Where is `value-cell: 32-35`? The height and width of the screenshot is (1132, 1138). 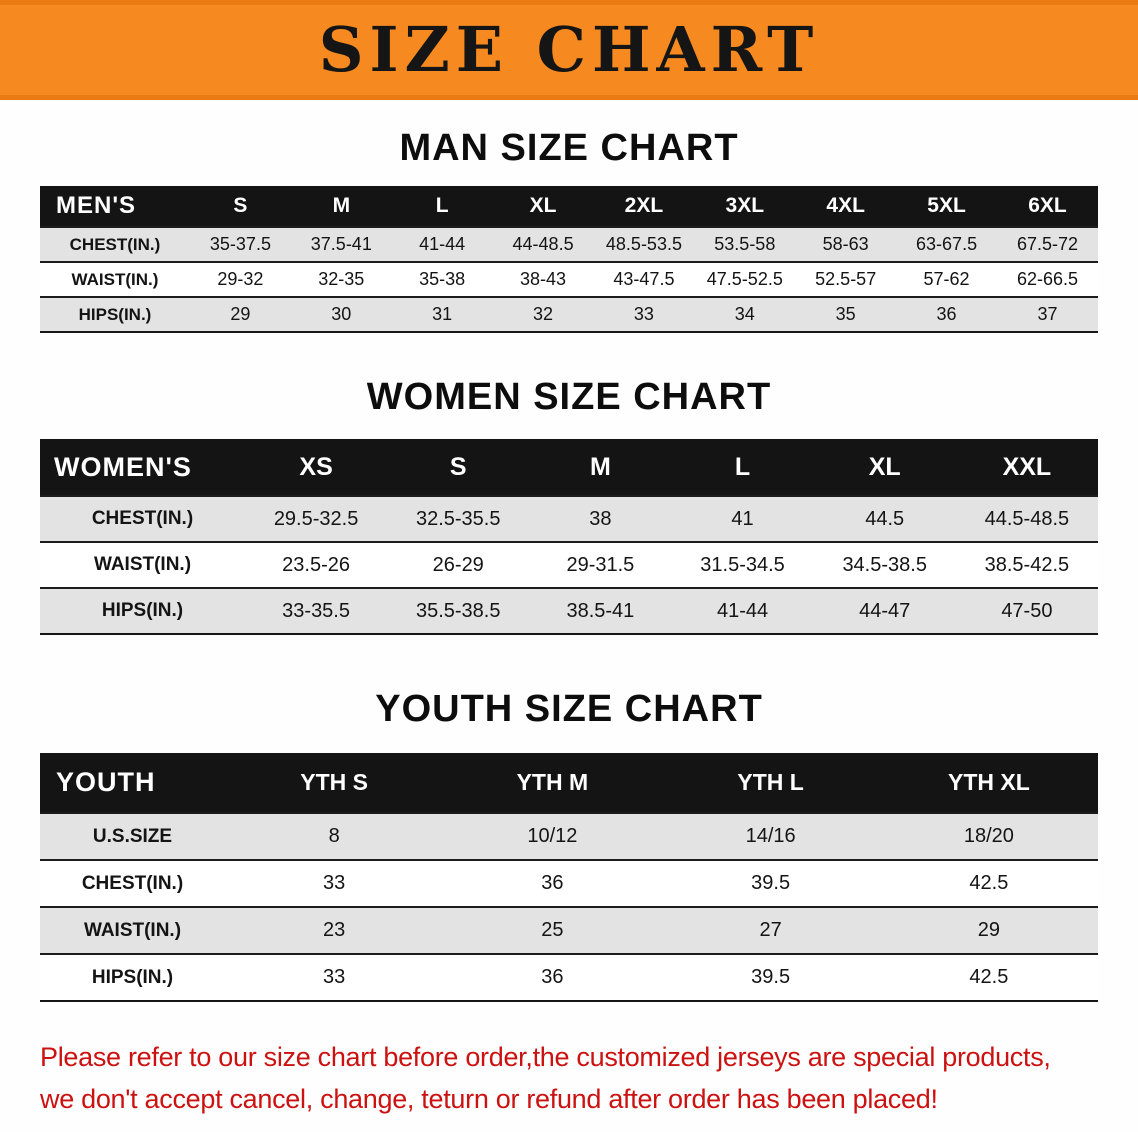
value-cell: 32-35 is located at coordinates (341, 279).